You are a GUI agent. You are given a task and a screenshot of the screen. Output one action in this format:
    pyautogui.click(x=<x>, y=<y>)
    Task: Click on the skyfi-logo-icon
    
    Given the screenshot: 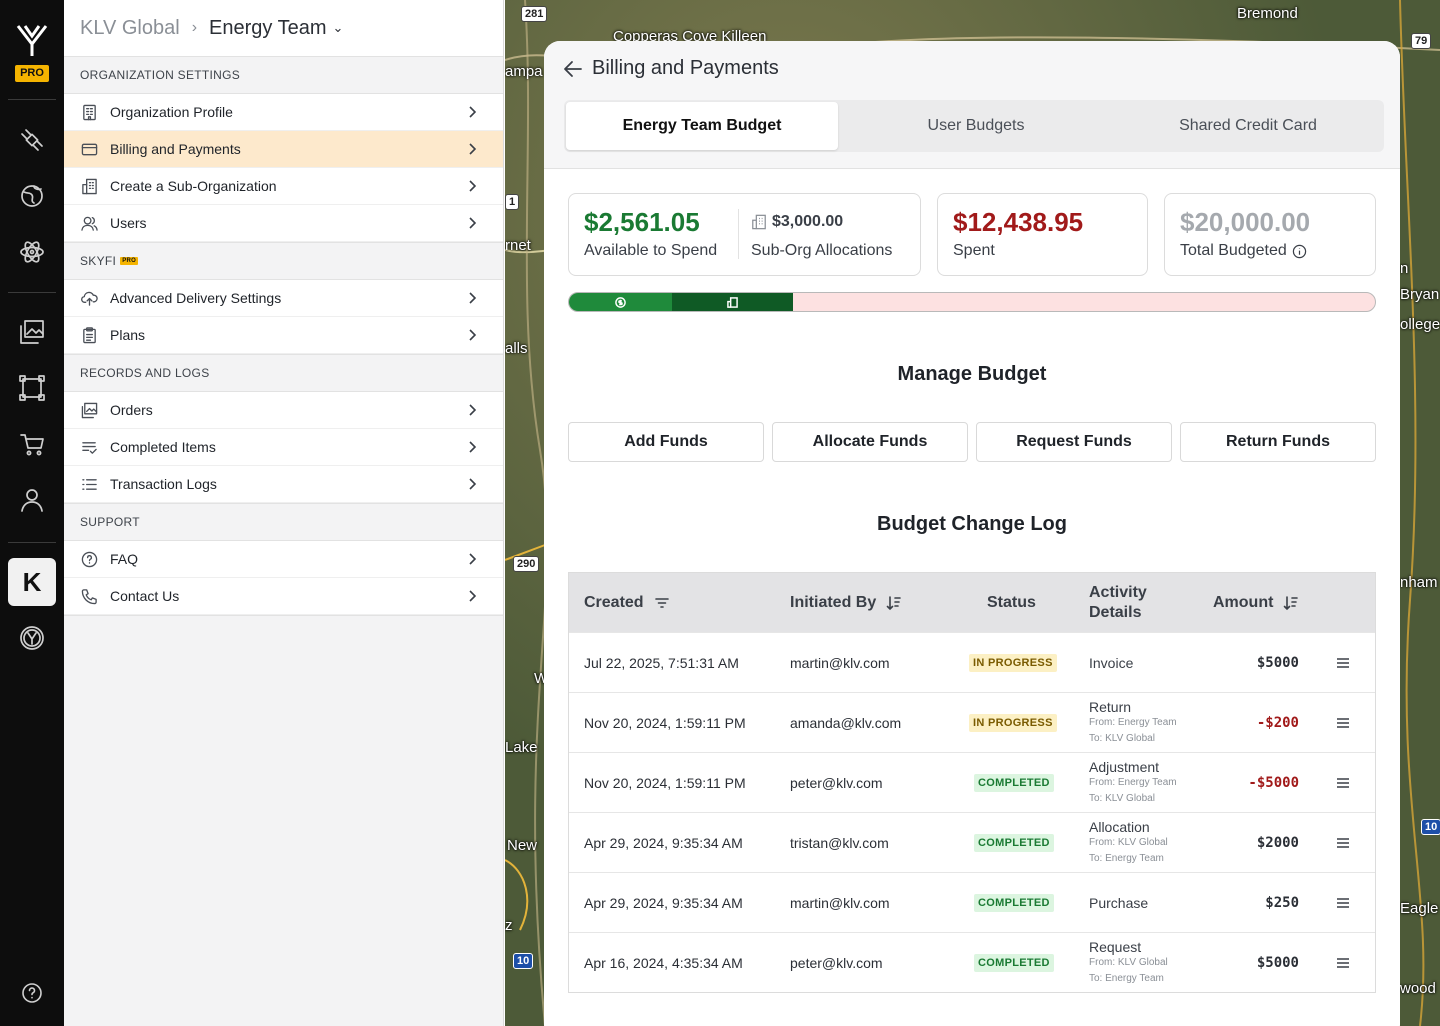 What is the action you would take?
    pyautogui.click(x=32, y=41)
    